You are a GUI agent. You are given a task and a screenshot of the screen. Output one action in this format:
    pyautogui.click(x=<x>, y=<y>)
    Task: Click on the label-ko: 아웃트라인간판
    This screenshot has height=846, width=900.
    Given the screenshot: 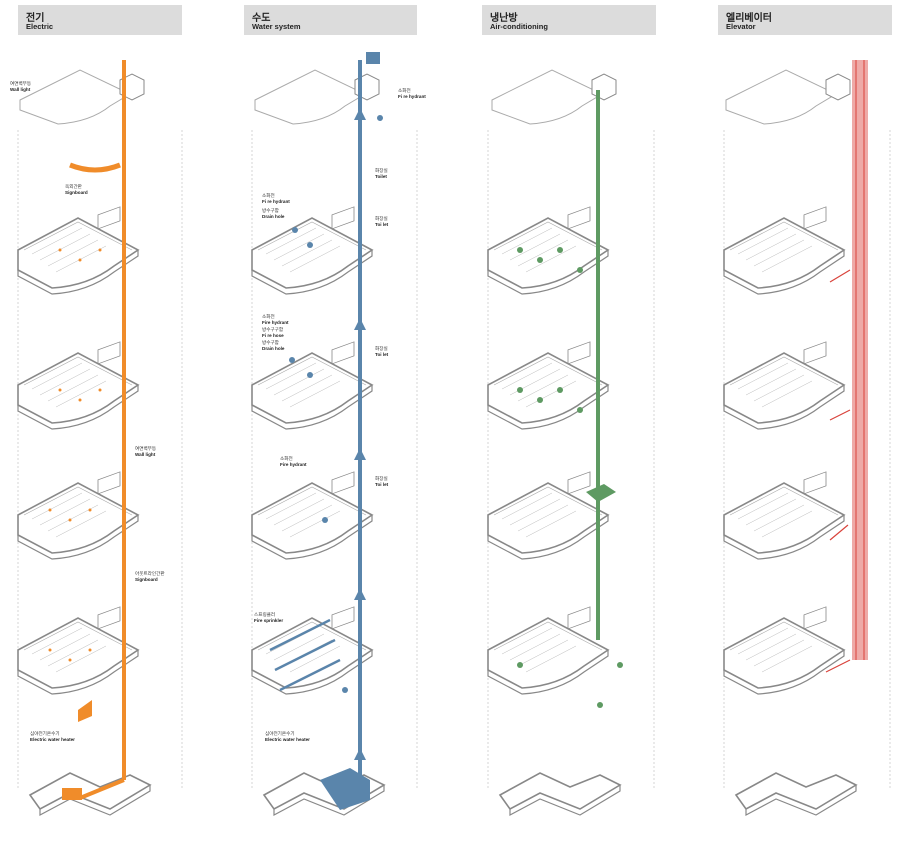 What is the action you would take?
    pyautogui.click(x=150, y=573)
    